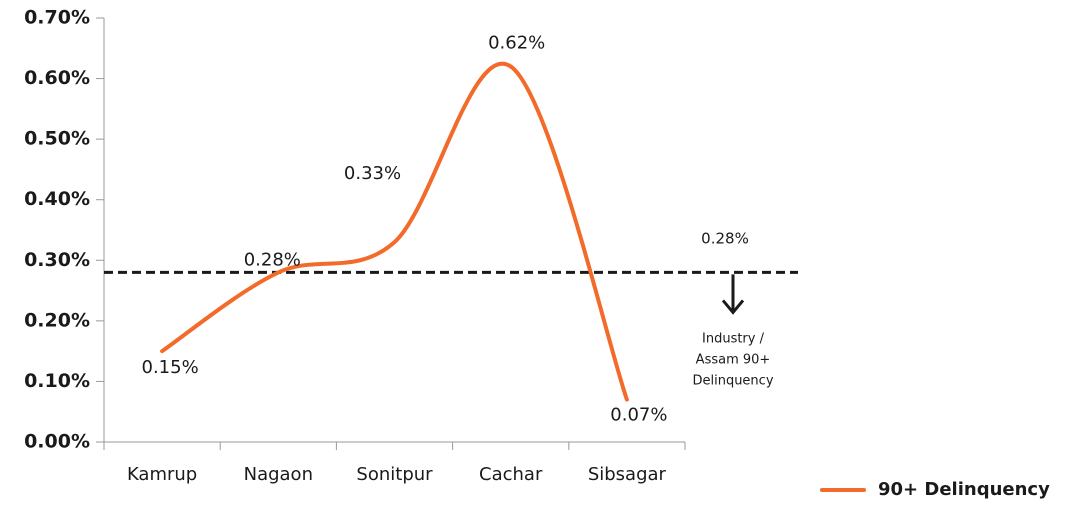 The image size is (1080, 517). I want to click on x-tick-label: Sibsagar, so click(627, 474).